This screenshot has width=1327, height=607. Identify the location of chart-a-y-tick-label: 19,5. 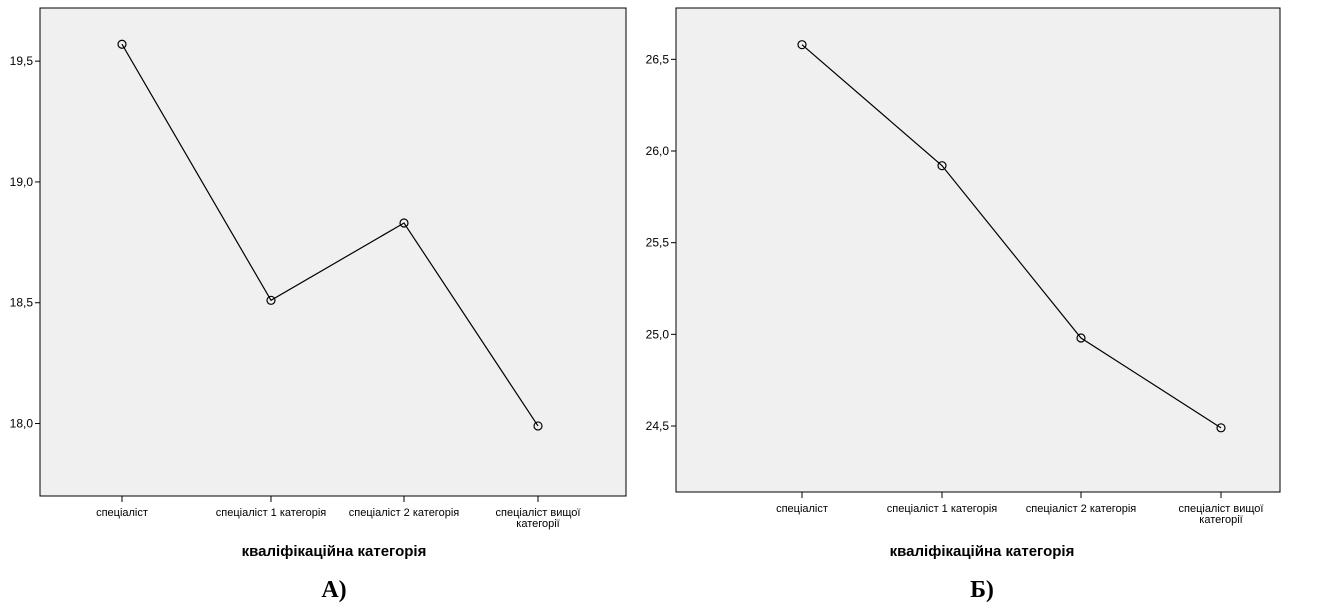
(22, 61).